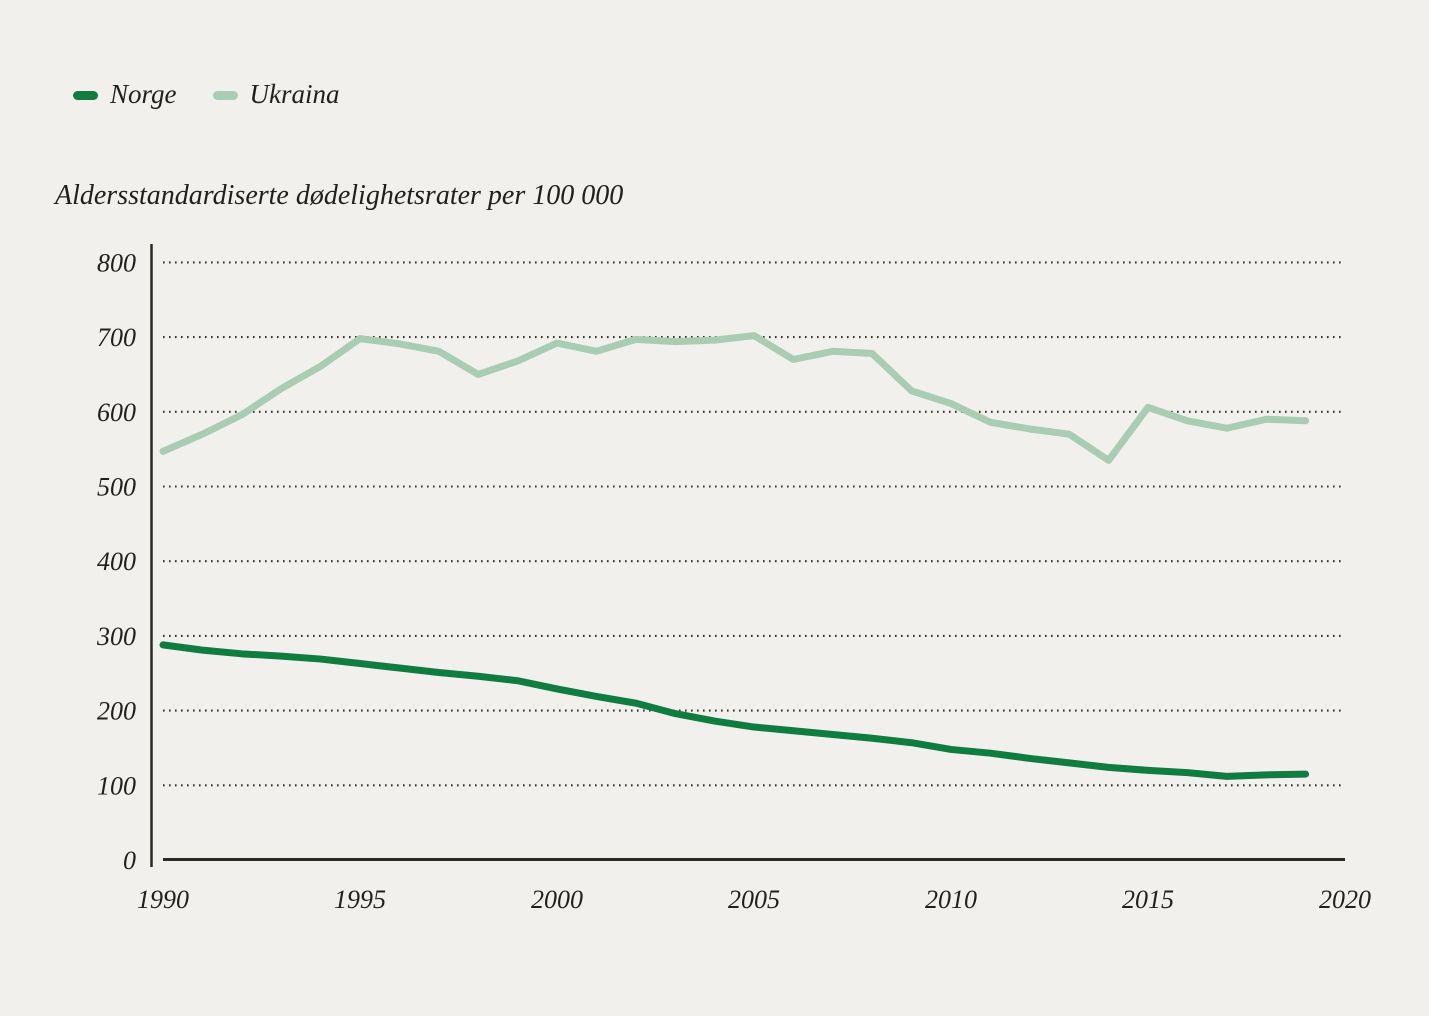 The width and height of the screenshot is (1429, 1016). Describe the element at coordinates (1148, 899) in the screenshot. I see `x-tick-label-2015: 2015` at that location.